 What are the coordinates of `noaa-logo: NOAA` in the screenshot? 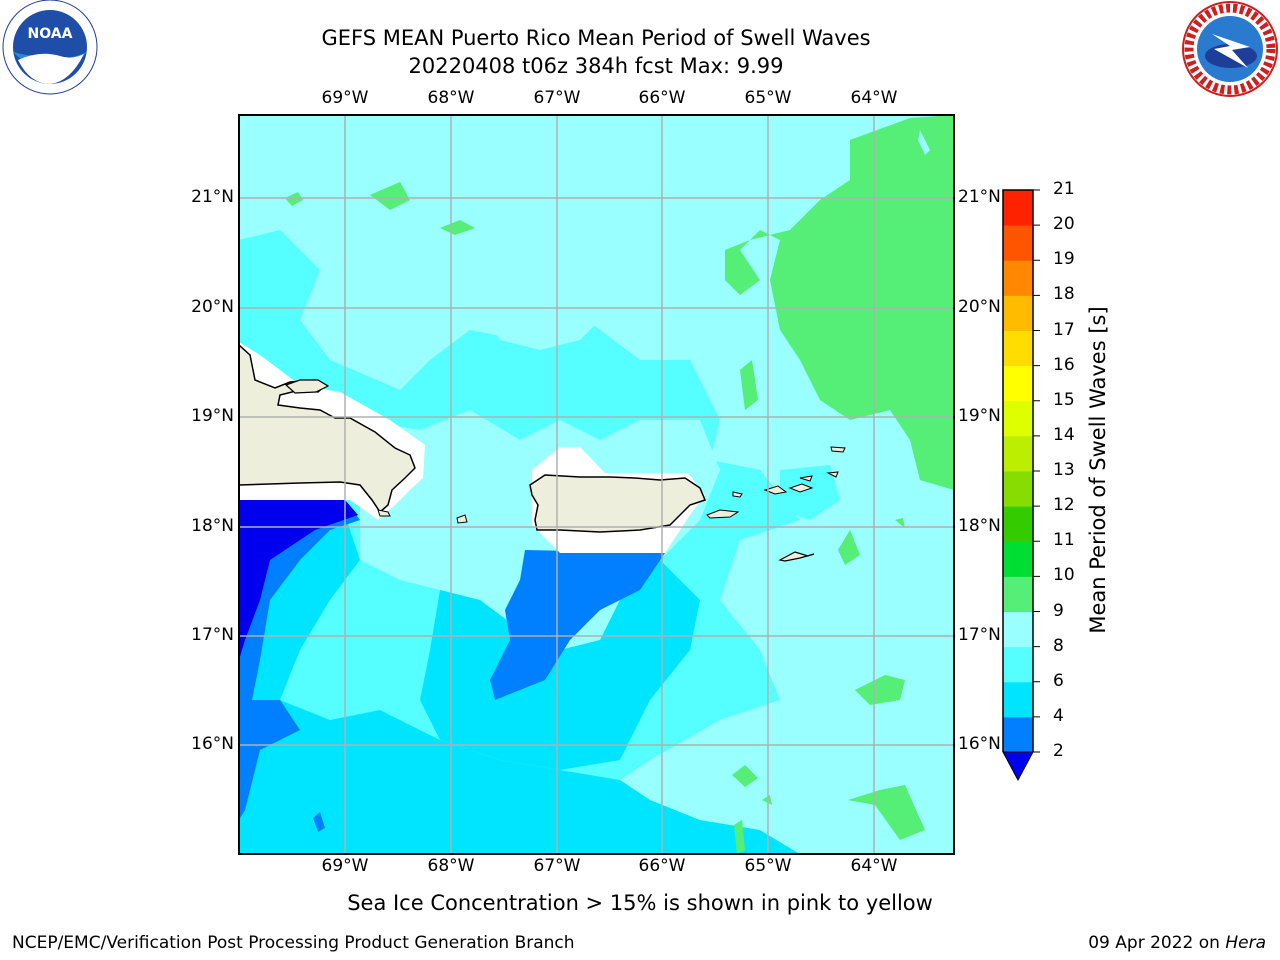 It's located at (50, 47).